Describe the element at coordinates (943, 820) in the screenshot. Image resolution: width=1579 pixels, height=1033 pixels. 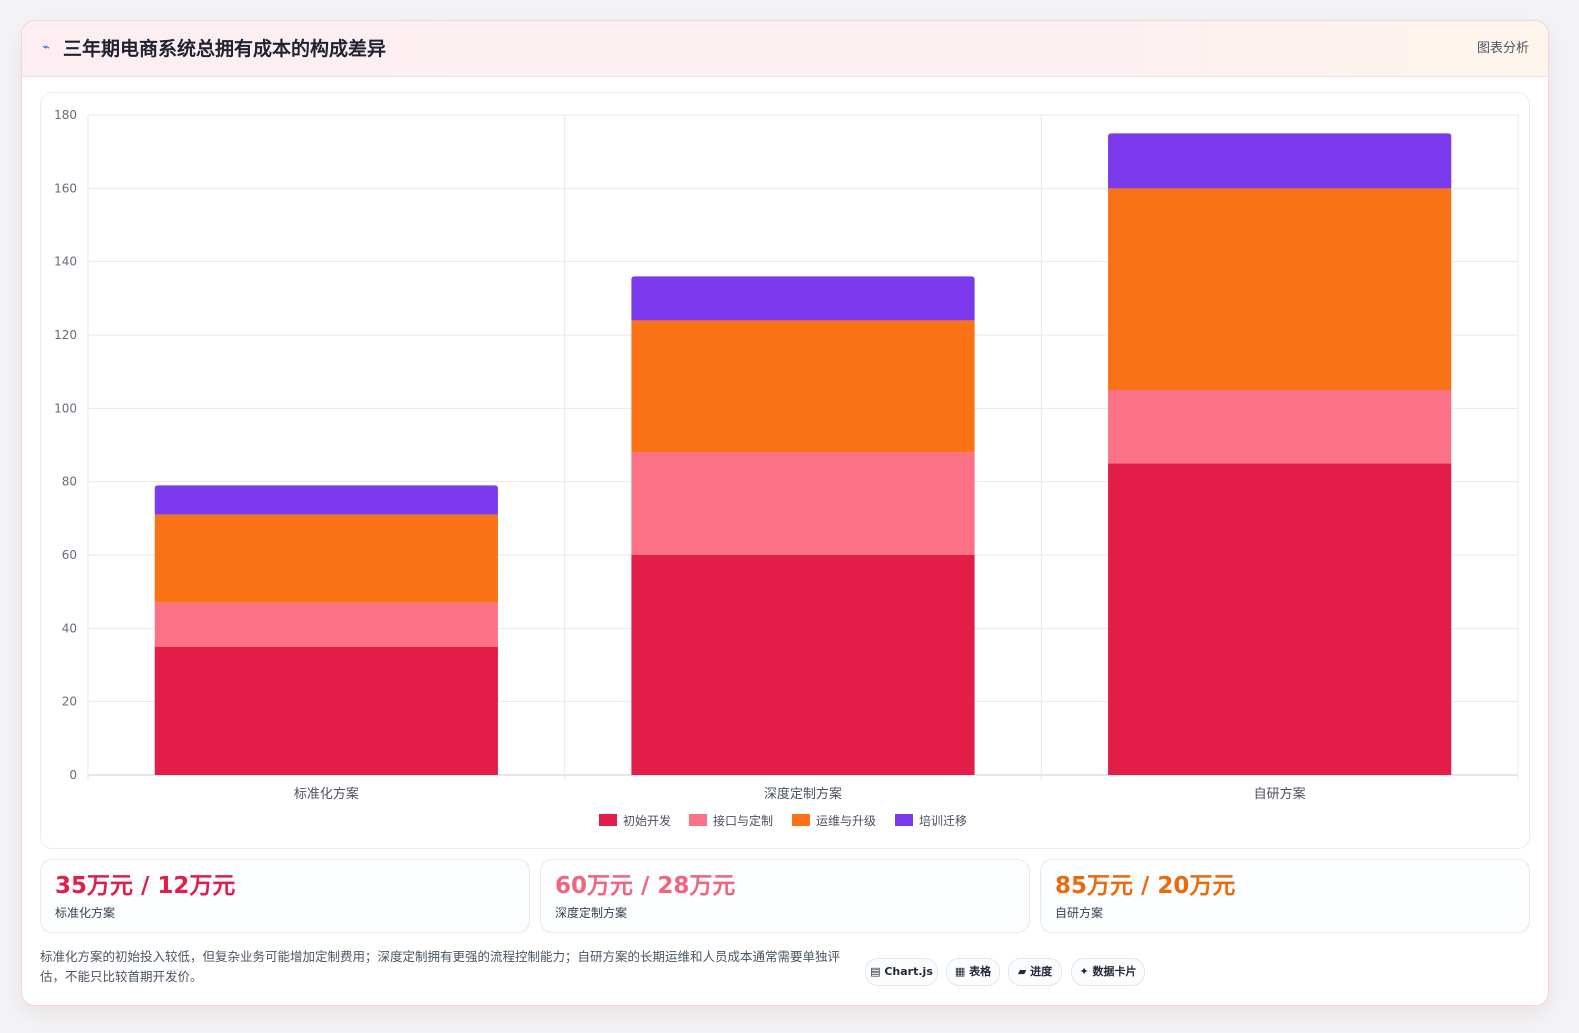
I see `legend-label: 培训迁移` at that location.